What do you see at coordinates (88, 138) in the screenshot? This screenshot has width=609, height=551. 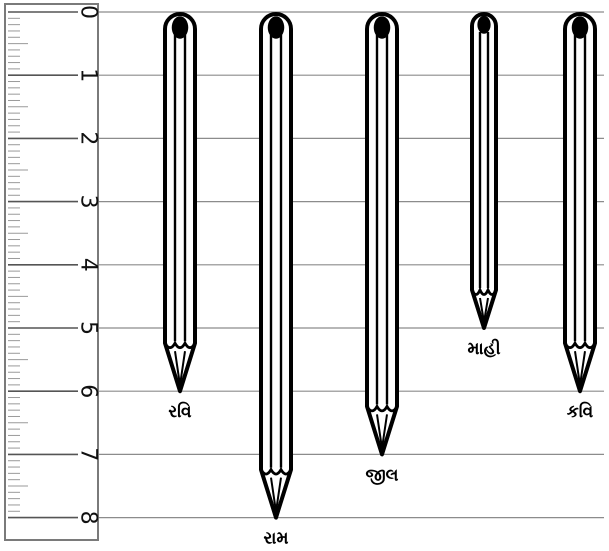 I see `ruler-number: 2` at bounding box center [88, 138].